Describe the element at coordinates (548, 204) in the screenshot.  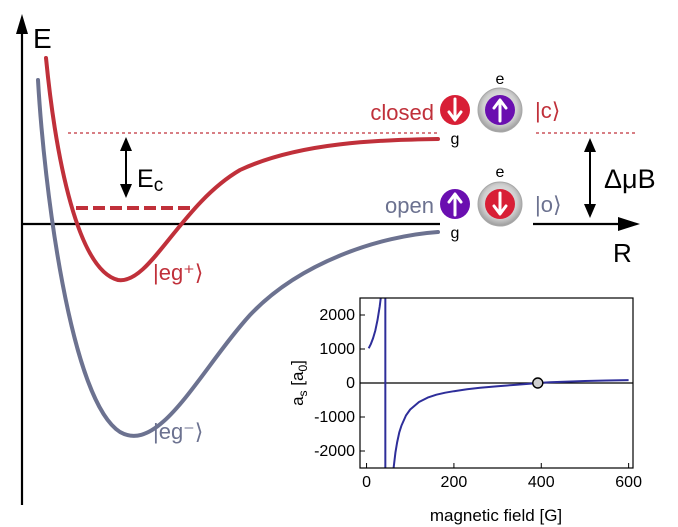
I see `open-ket: |o⟩` at that location.